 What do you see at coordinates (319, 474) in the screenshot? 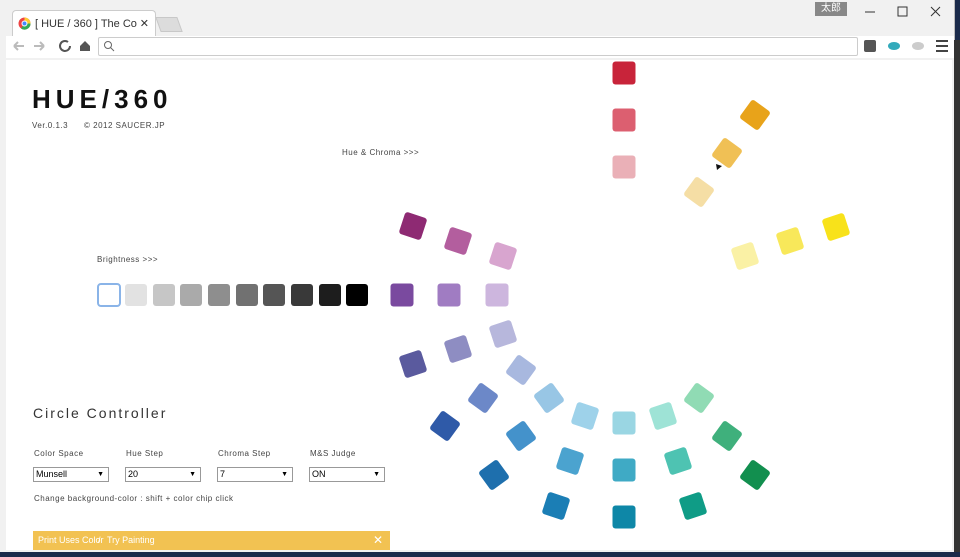
I see `select-value: ON` at bounding box center [319, 474].